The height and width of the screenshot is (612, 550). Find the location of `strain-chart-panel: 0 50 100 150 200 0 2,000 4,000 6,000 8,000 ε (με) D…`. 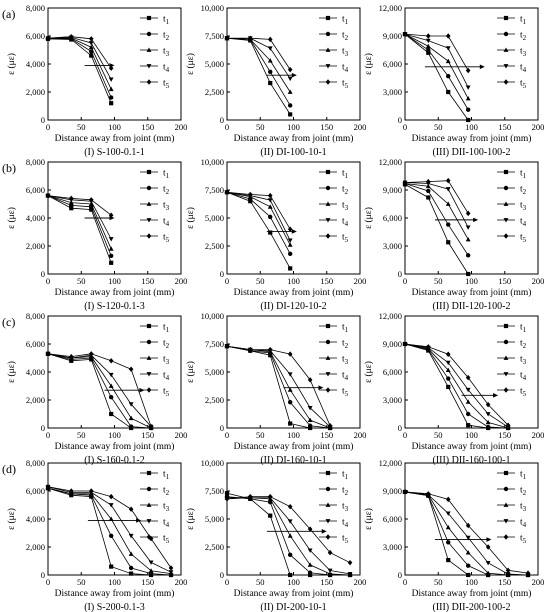

strain-chart-panel: 0 50 100 150 200 0 2,000 4,000 6,000 8,000 ε (με) D… is located at coordinates (96, 535).